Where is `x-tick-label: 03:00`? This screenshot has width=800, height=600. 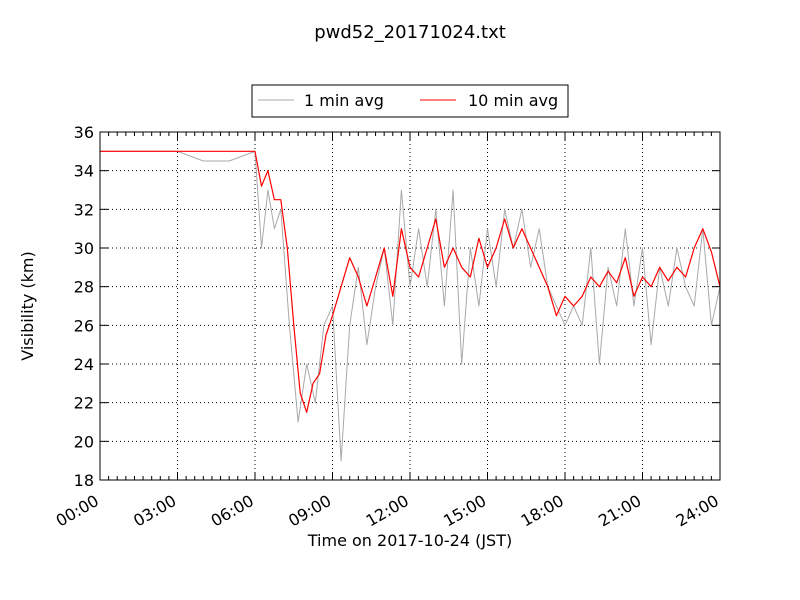 x-tick-label: 03:00 is located at coordinates (154, 511).